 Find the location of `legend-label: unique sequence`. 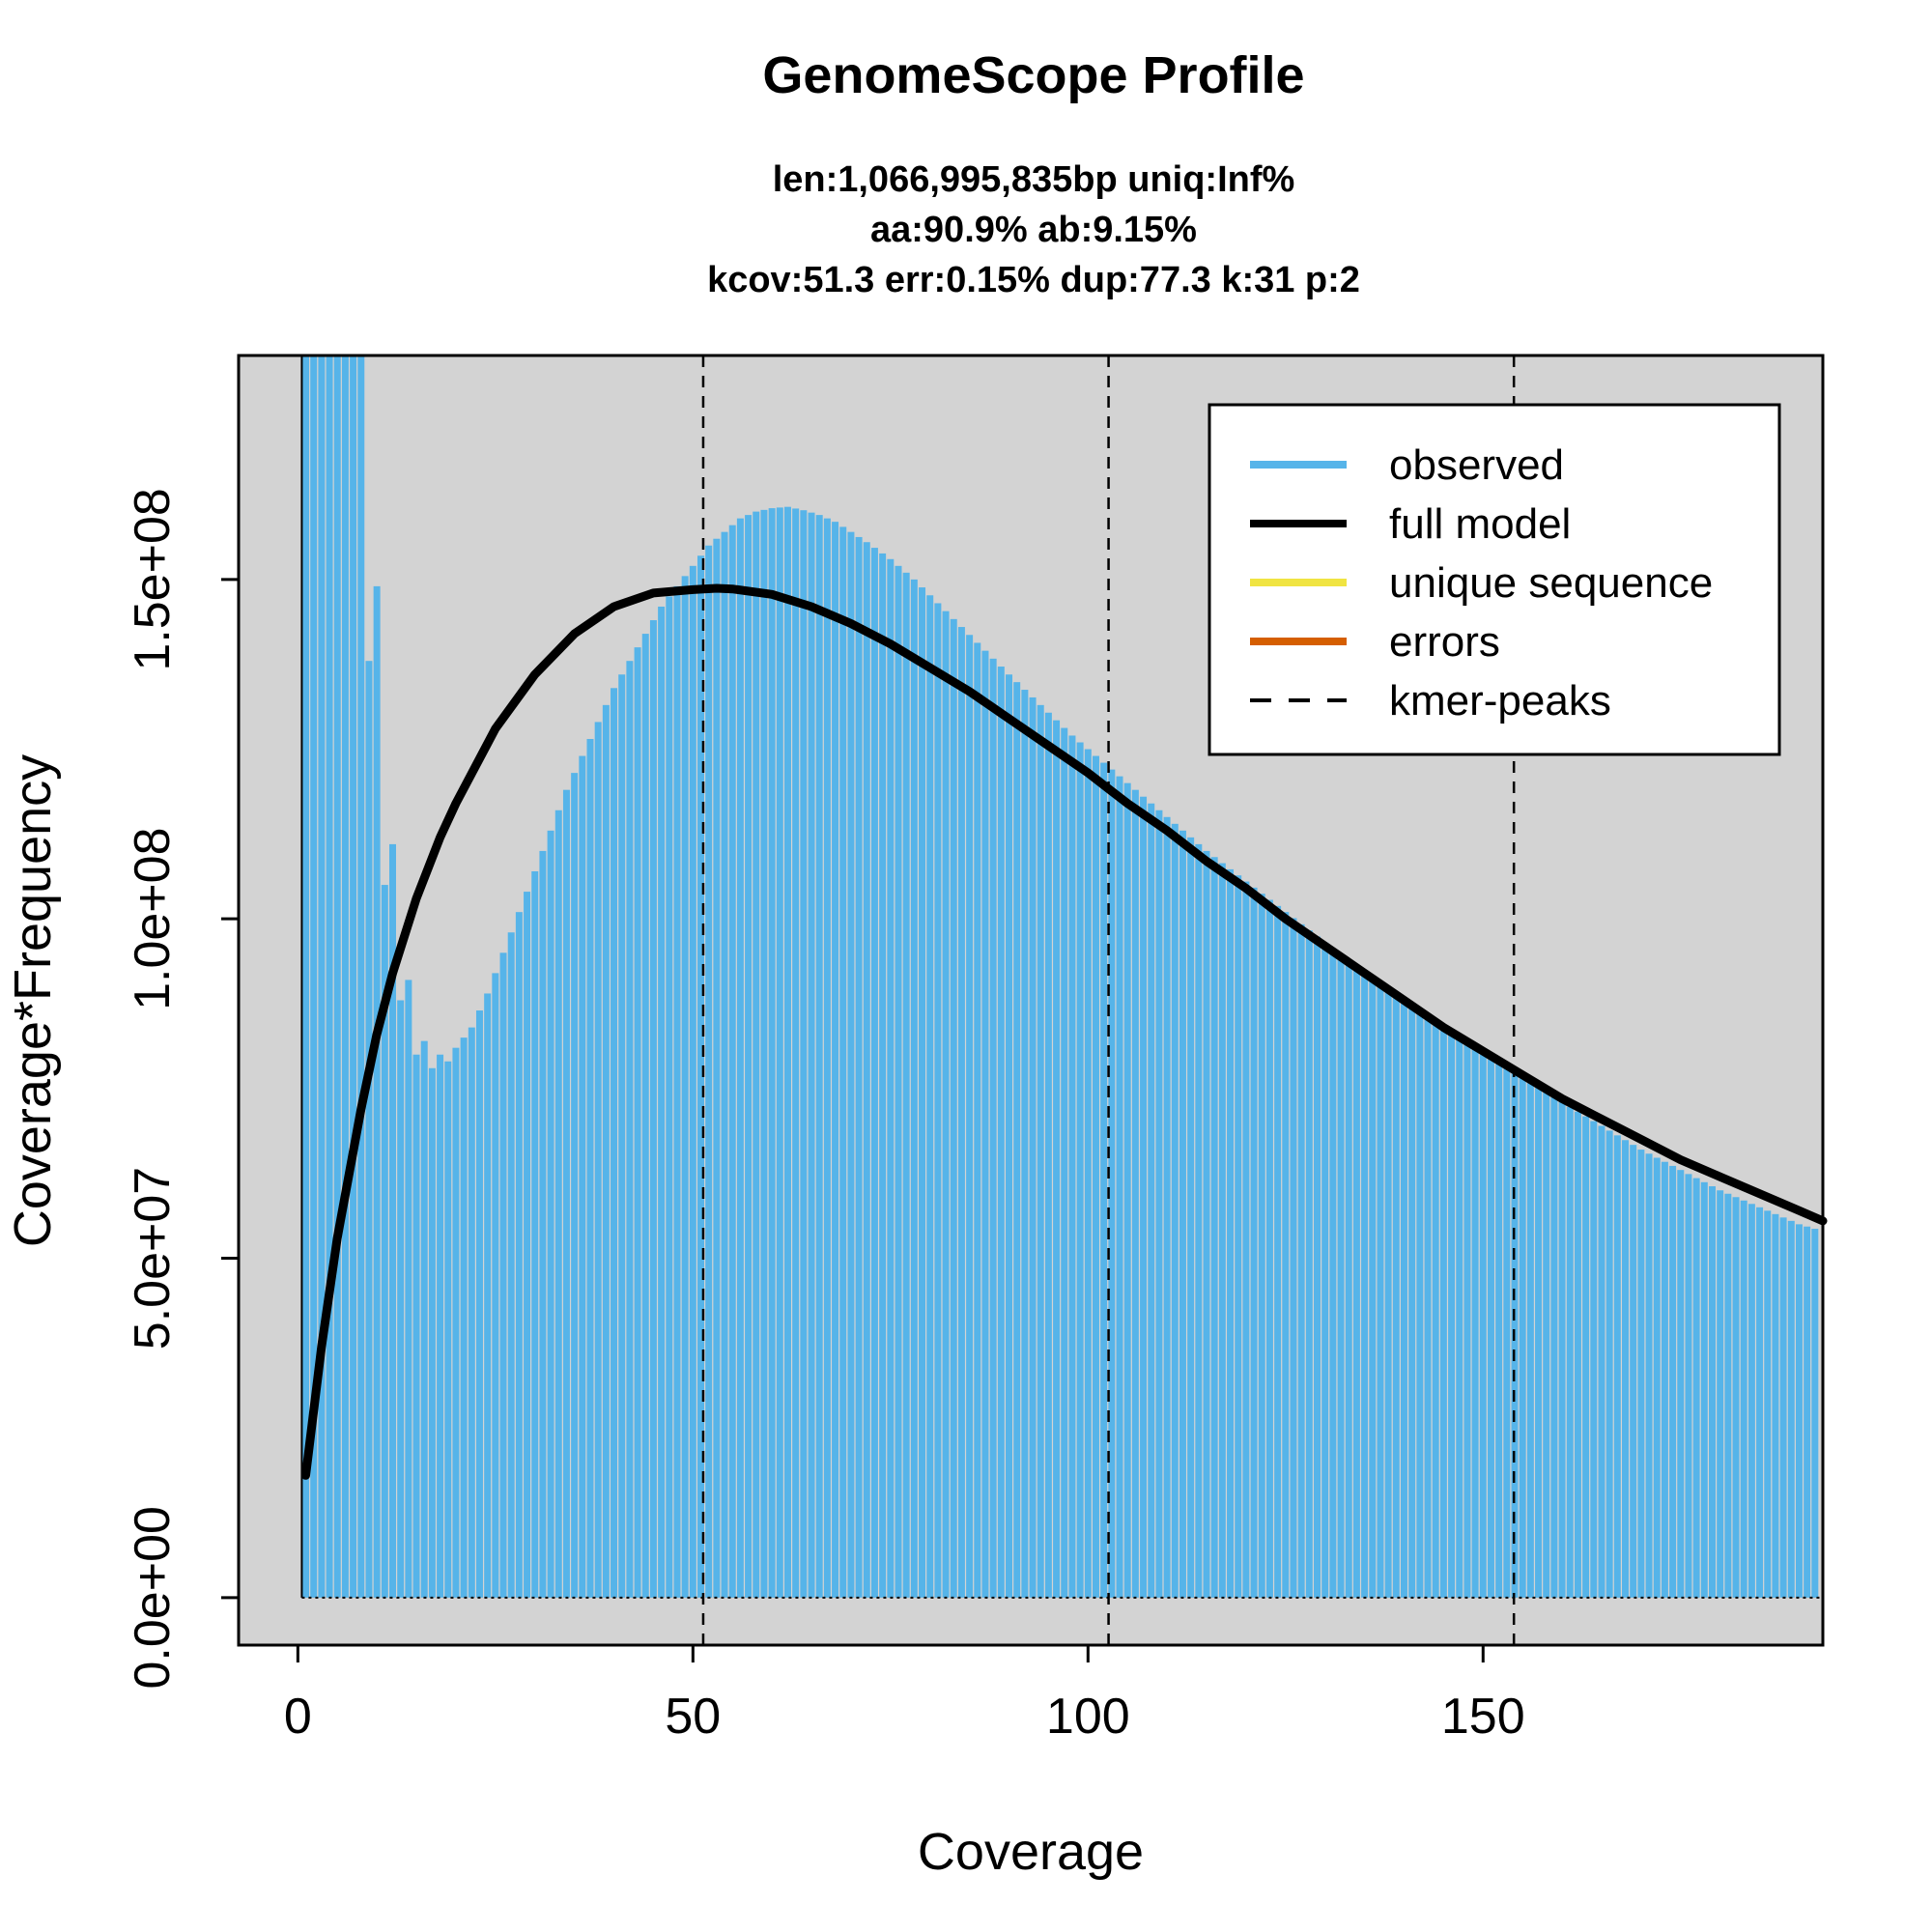

legend-label: unique sequence is located at coordinates (1551, 583).